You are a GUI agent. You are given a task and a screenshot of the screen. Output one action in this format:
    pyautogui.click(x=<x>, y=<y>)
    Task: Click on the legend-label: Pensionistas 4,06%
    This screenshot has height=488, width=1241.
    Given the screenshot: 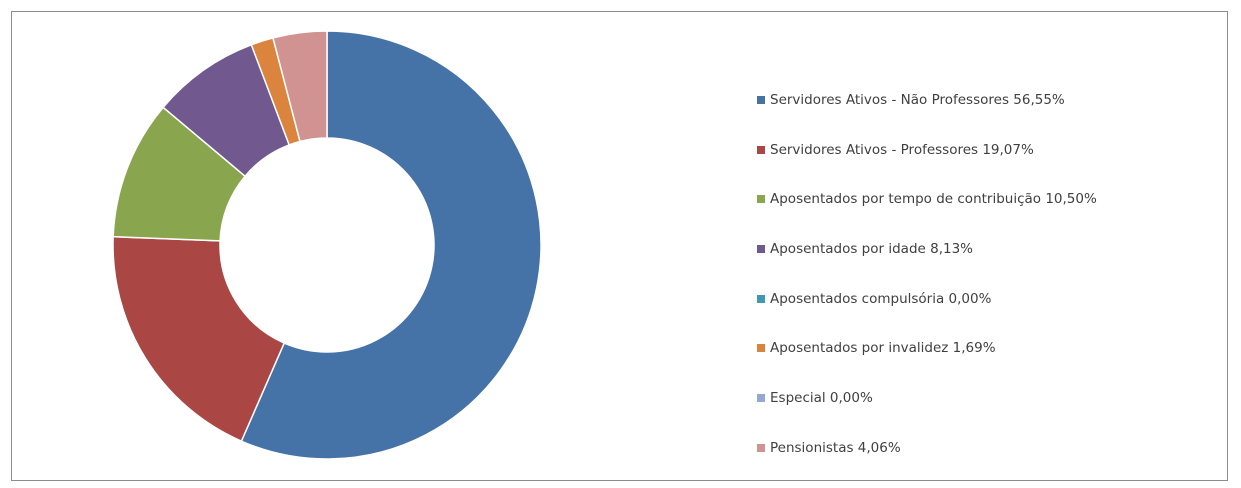 What is the action you would take?
    pyautogui.click(x=835, y=447)
    